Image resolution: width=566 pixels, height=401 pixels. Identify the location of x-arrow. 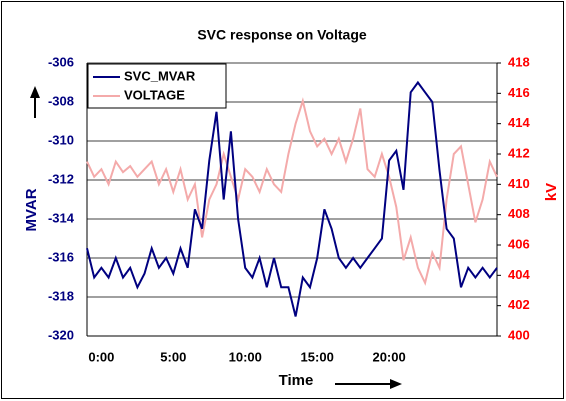
(368, 384).